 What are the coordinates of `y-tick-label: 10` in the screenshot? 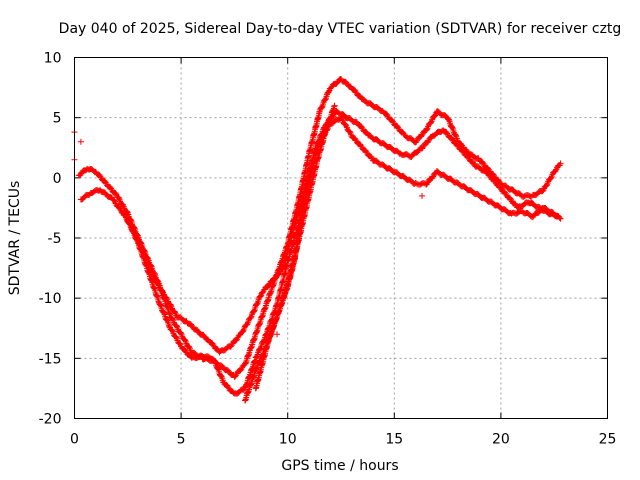 It's located at (53, 59).